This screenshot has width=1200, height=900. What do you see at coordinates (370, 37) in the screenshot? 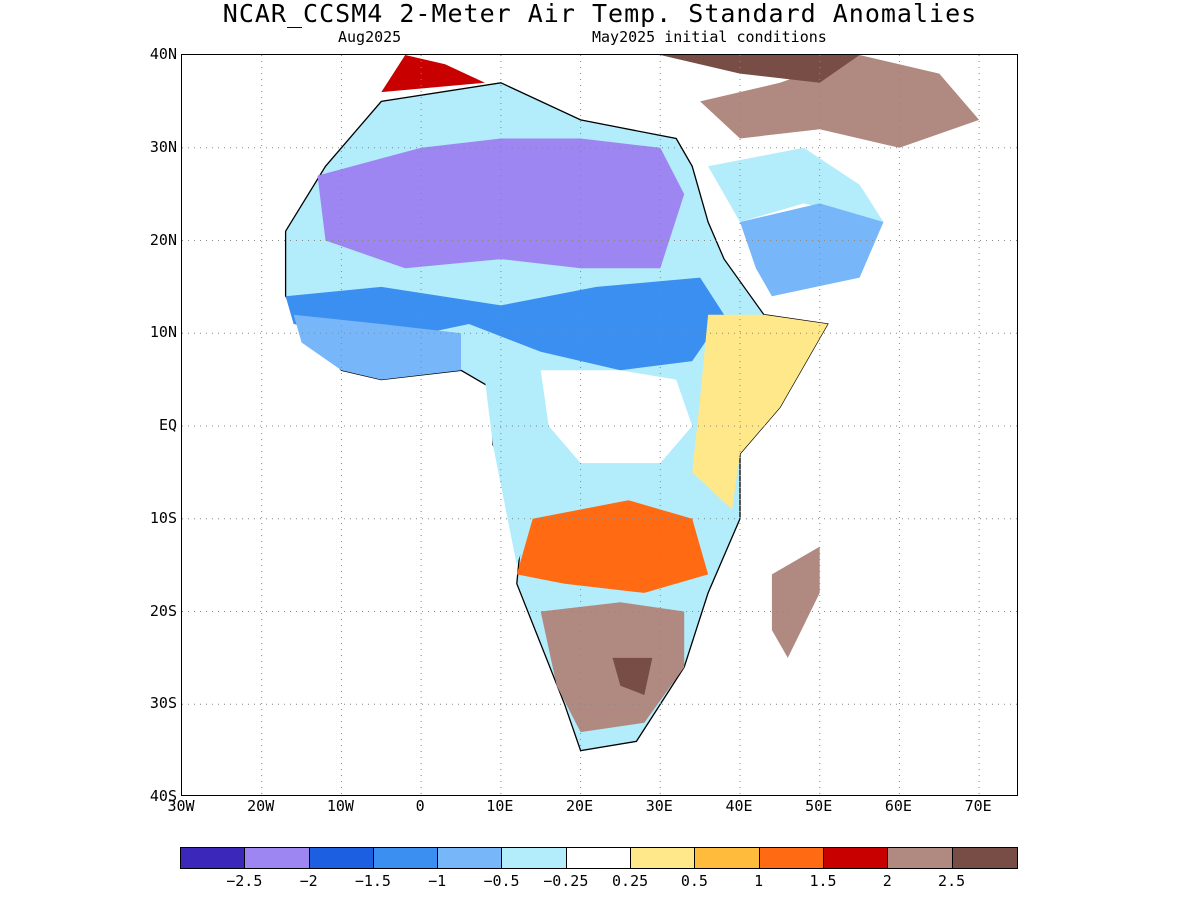
I see `forecast-month: Aug2025` at bounding box center [370, 37].